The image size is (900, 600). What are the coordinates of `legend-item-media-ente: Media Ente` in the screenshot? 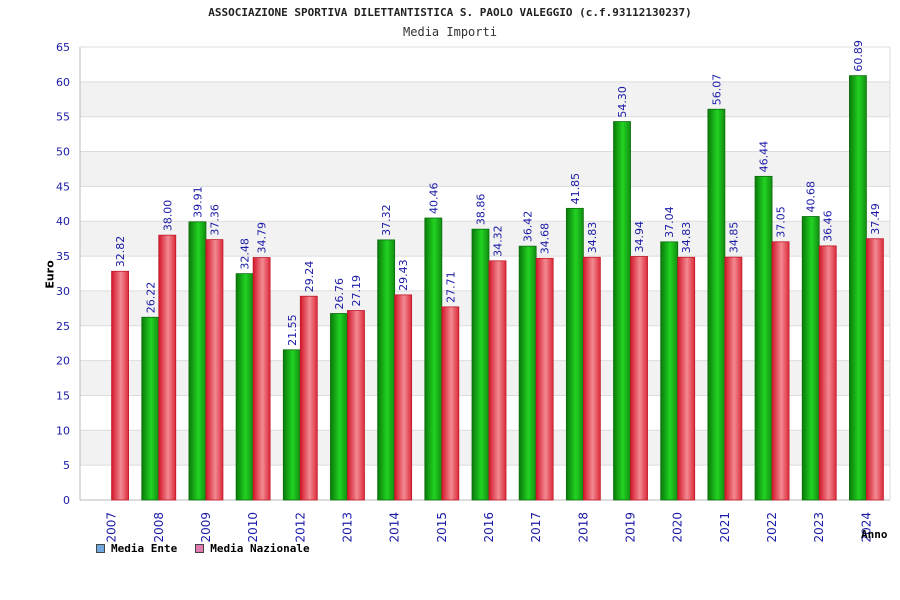 It's located at (136, 548).